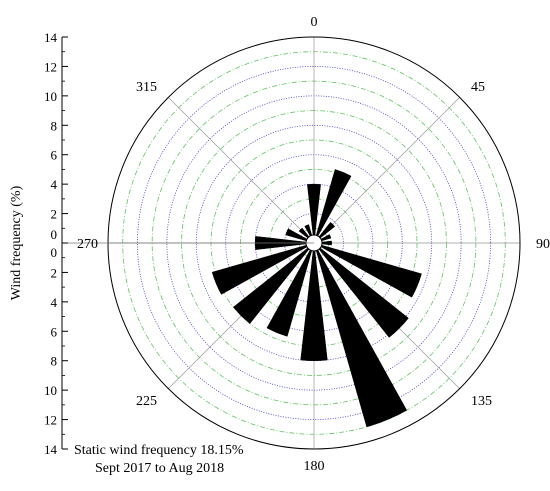 Image resolution: width=550 pixels, height=491 pixels. What do you see at coordinates (481, 401) in the screenshot?
I see `direction-label-135: 135` at bounding box center [481, 401].